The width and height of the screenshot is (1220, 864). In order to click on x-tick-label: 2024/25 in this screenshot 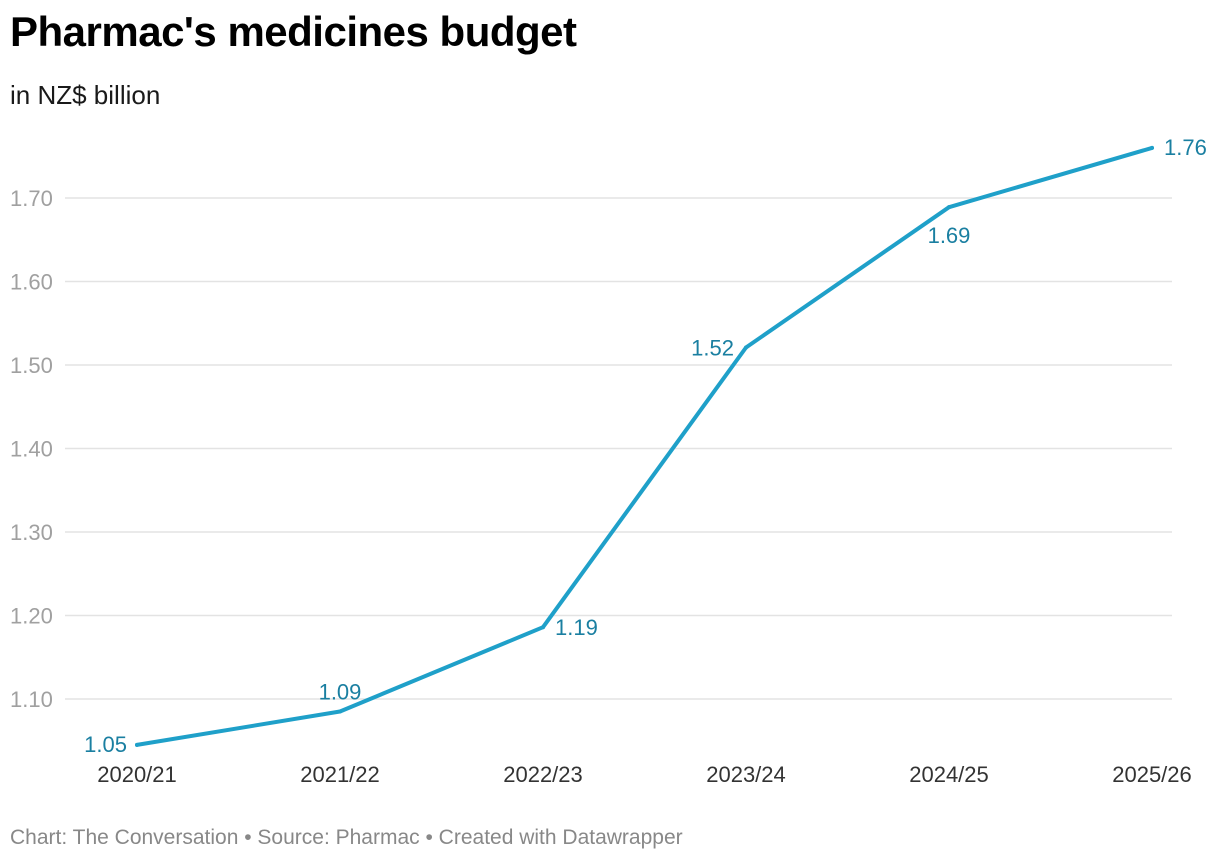, I will do `click(949, 774)`.